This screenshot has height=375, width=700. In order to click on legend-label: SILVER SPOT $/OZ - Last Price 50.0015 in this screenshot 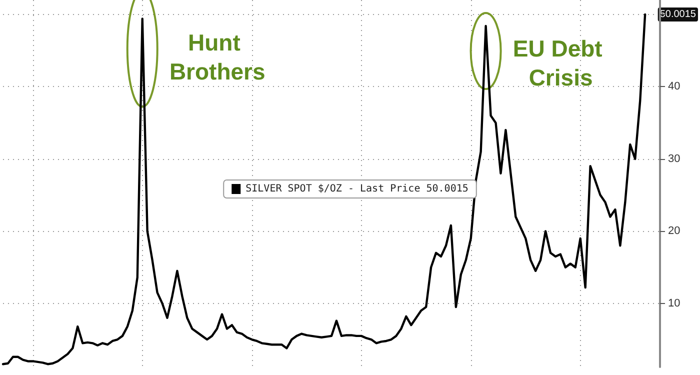, I will do `click(357, 189)`.